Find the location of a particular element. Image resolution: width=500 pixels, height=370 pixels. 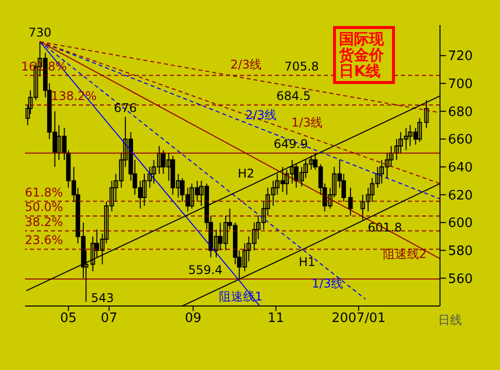

annotation: 559.4 is located at coordinates (205, 270).